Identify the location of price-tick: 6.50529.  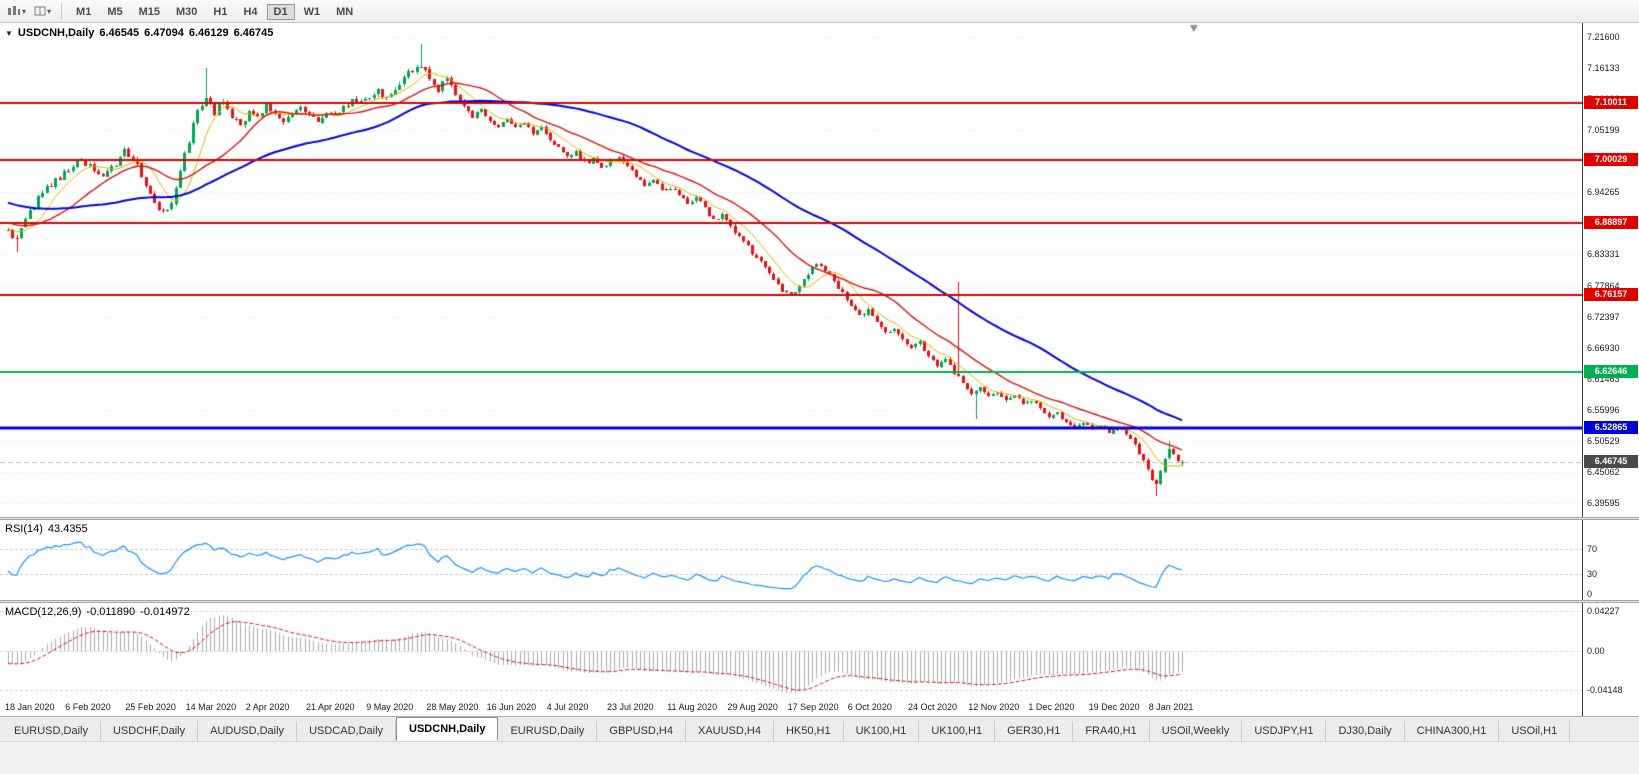
(1603, 440).